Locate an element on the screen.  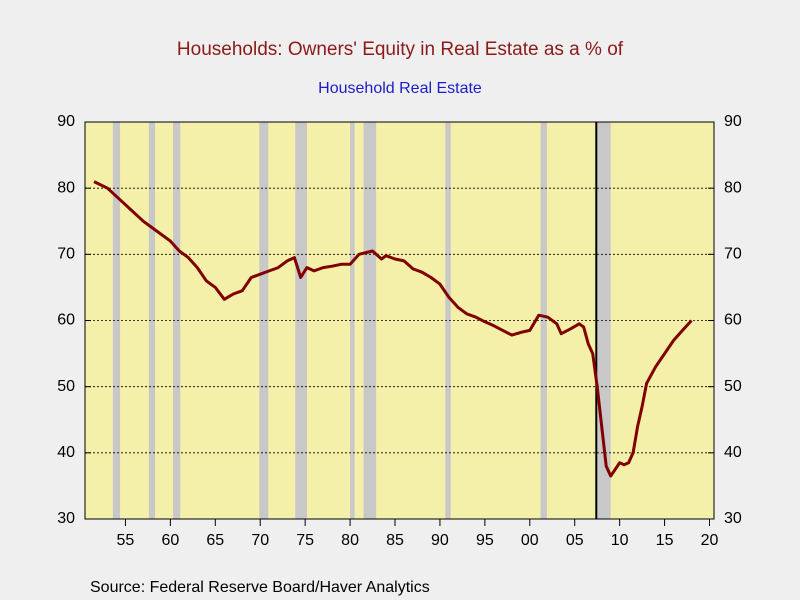
x-tick-label: 05 is located at coordinates (575, 540).